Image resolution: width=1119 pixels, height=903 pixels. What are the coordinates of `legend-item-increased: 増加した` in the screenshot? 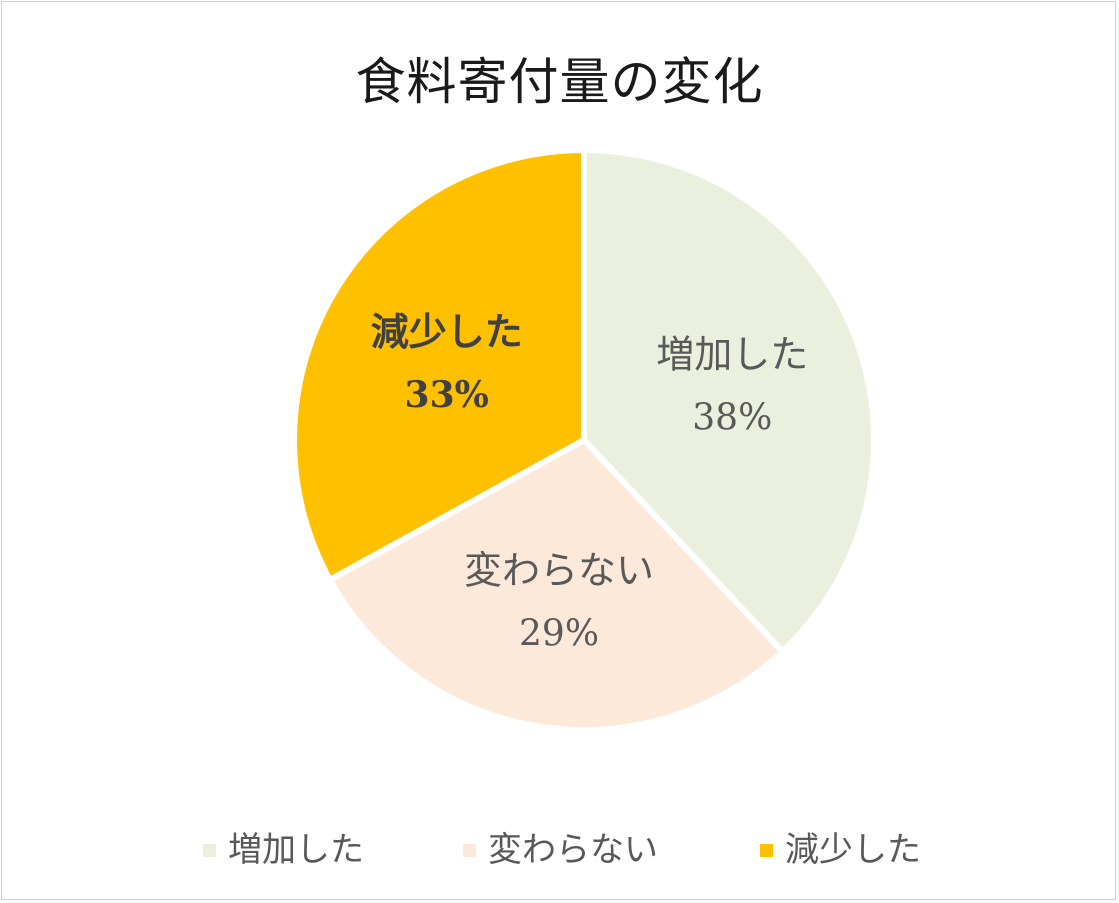 It's located at (283, 850).